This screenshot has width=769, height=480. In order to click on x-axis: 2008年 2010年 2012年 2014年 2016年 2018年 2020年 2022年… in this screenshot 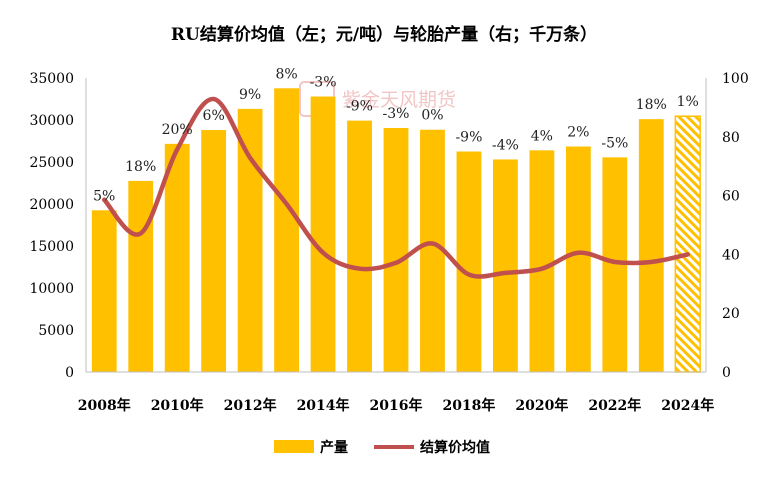, I will do `click(396, 392)`.